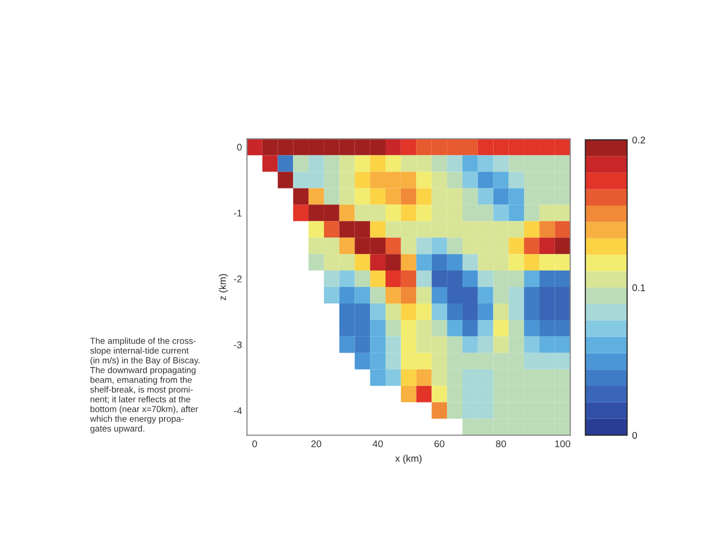 This screenshot has height=540, width=720. I want to click on text: The amplitude of the cross- slope internal-tide current (in m/s) in the Bay of Biscay. The downward propagating beam, emanating from the shelf-break, is most promi- nent; it later reflects at the bottom (near x=70km), after which the energy propa- gates upward., so click(145, 386).